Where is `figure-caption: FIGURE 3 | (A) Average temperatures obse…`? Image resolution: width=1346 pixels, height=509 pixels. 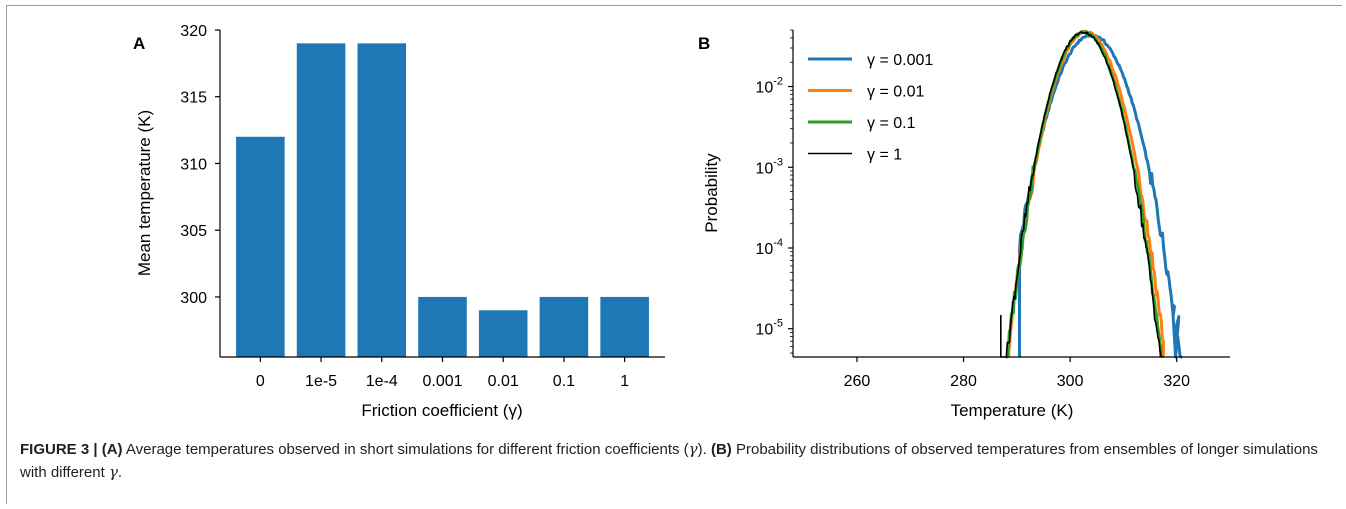 figure-caption: FIGURE 3 | (A) Average temperatures obse… is located at coordinates (670, 461).